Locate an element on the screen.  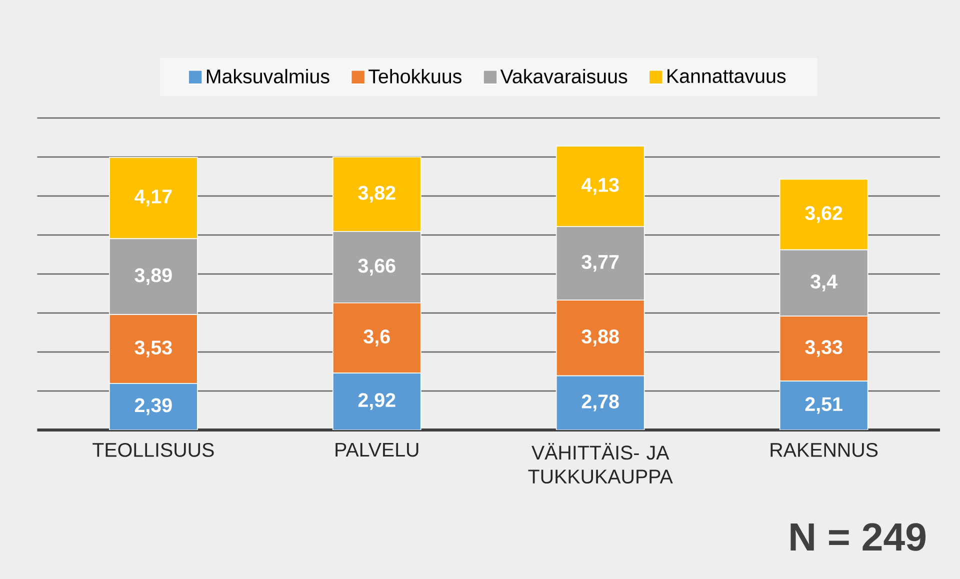
data-label: 3,62 is located at coordinates (823, 214).